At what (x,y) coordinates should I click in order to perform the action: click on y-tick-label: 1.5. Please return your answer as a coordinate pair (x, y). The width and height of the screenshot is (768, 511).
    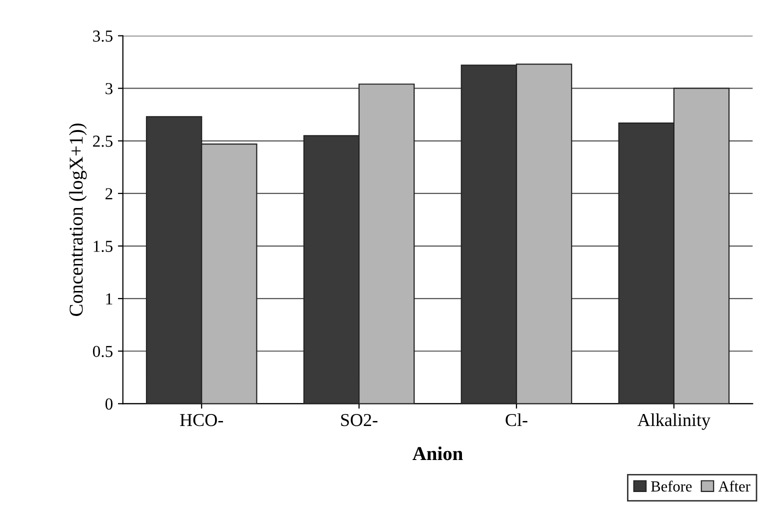
    Looking at the image, I should click on (103, 246).